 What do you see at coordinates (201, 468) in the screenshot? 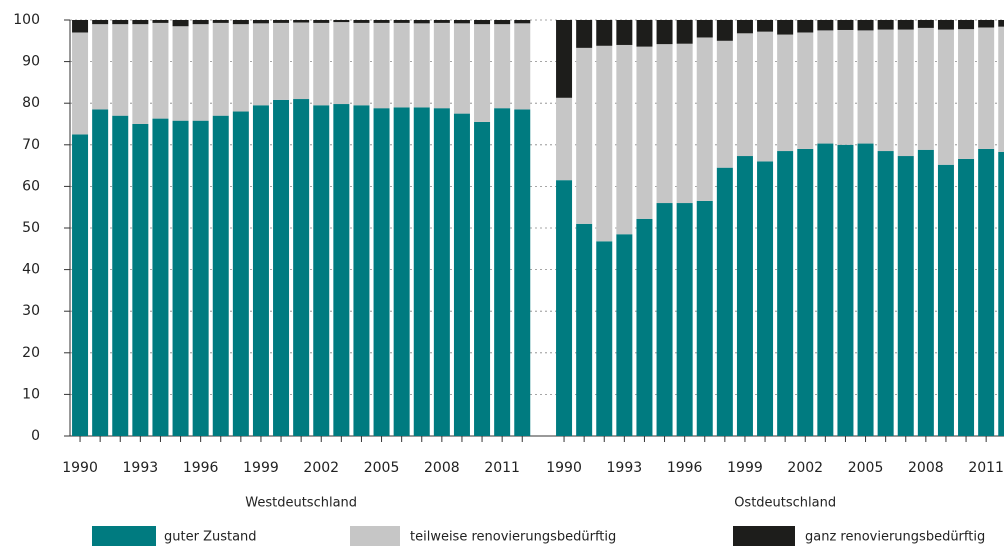
I see `x-tick-label: 1996` at bounding box center [201, 468].